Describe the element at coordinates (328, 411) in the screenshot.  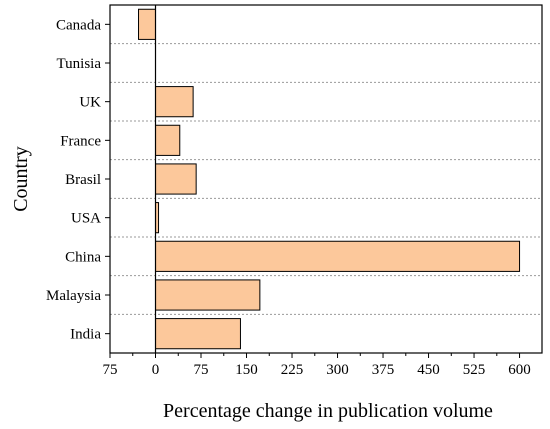
I see `x-axis-title: Percentage change in publication volume` at that location.